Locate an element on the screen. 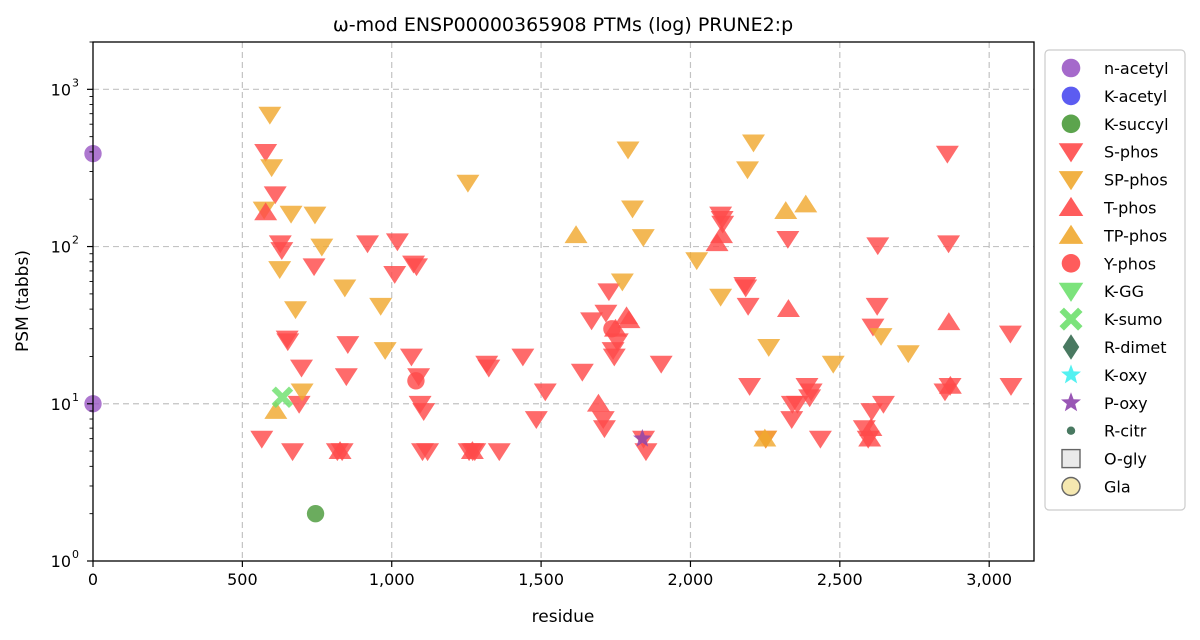 Image resolution: width=1200 pixels, height=640 pixels. legend-marker-gla is located at coordinates (1071, 486).